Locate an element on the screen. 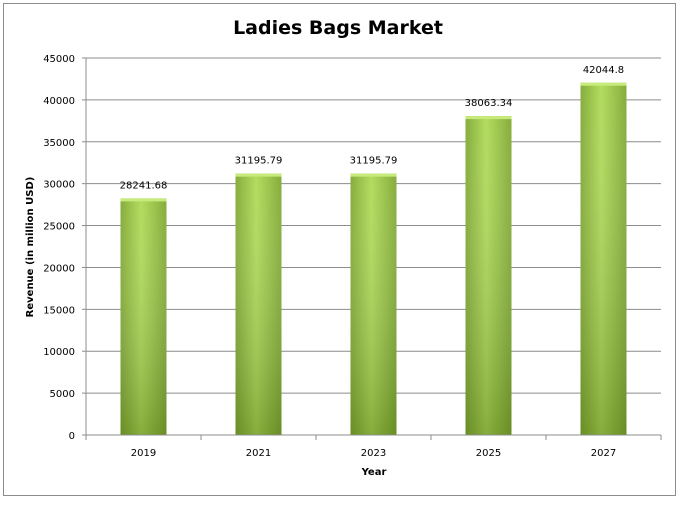  data-label: 28241.68 is located at coordinates (144, 185).